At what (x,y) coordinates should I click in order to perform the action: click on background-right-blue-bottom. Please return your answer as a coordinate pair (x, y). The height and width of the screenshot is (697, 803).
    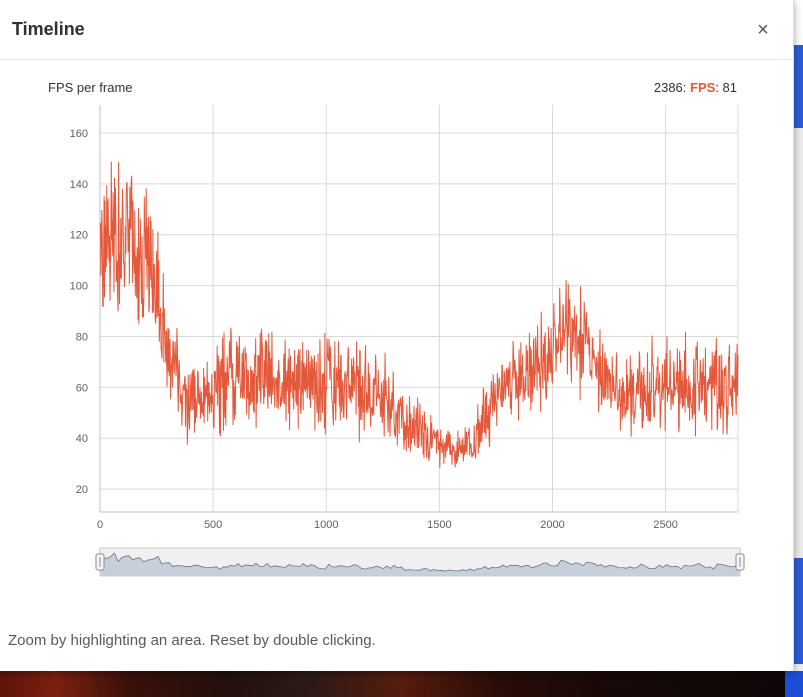
    Looking at the image, I should click on (798, 611).